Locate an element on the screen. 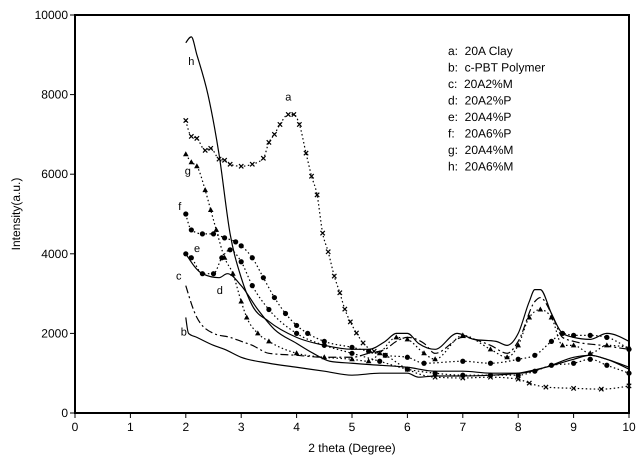  series-label: g is located at coordinates (187, 171).